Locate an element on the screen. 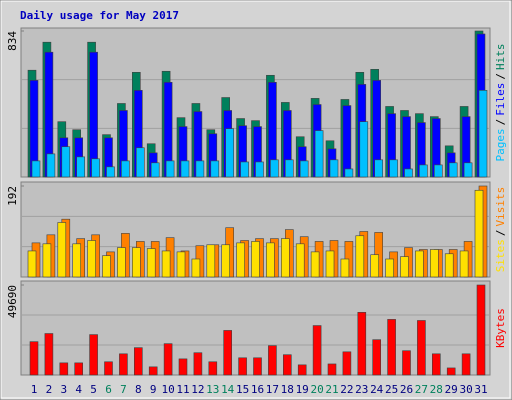 Image resolution: width=512 pixels, height=400 pixels. x-tick-label: 6 is located at coordinates (108, 389).